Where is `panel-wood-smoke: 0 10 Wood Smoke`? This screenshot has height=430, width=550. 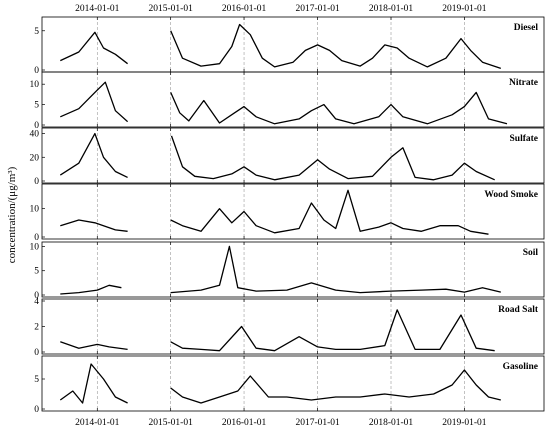
panel-wood-smoke: 0 10 Wood Smoke is located at coordinates (287, 213).